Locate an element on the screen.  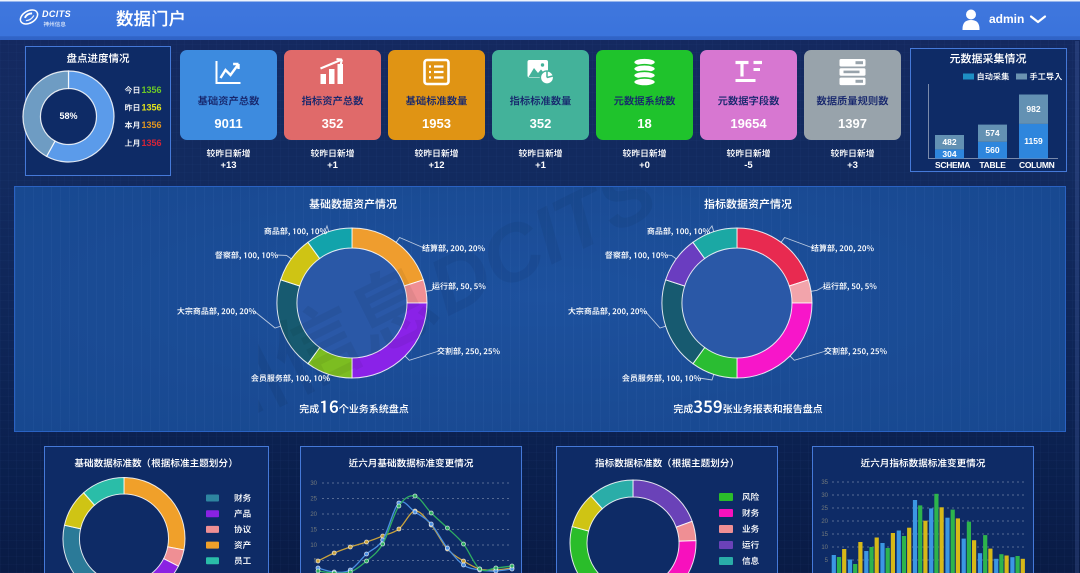
svg-text: 982 is located at coordinates (1033, 109).